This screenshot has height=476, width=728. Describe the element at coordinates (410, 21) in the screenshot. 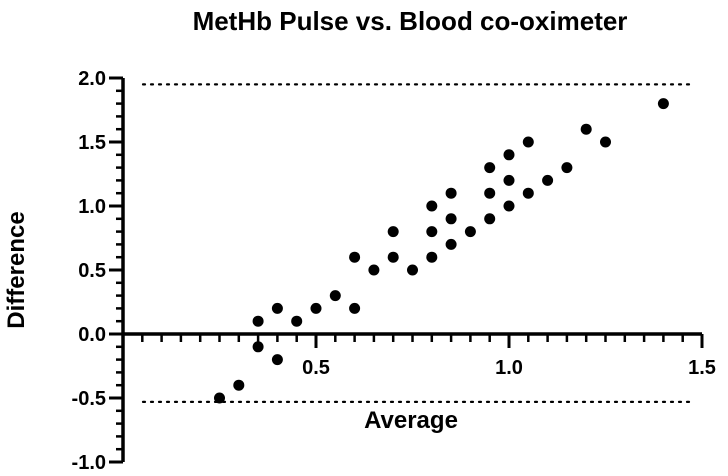

I see `chart-title: MetHb Pulse vs. Blood co-oximeter` at that location.